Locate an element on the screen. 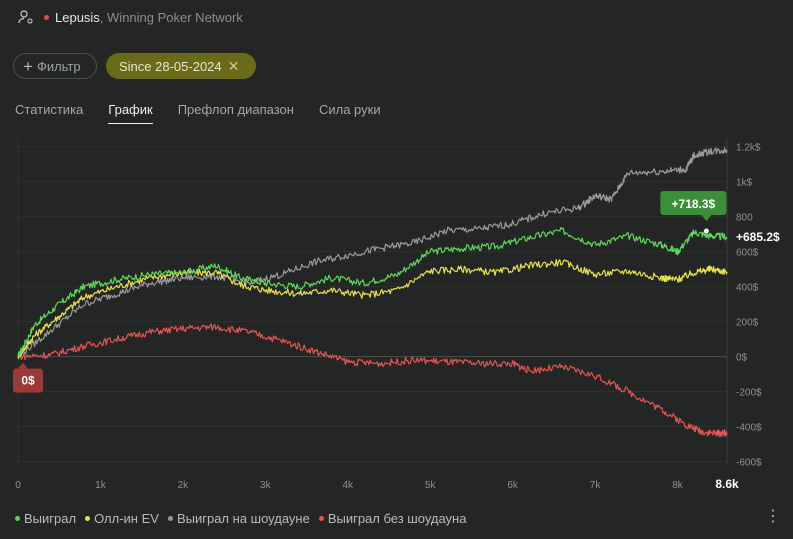 The image size is (793, 539). legend-label: Выиграл is located at coordinates (50, 518).